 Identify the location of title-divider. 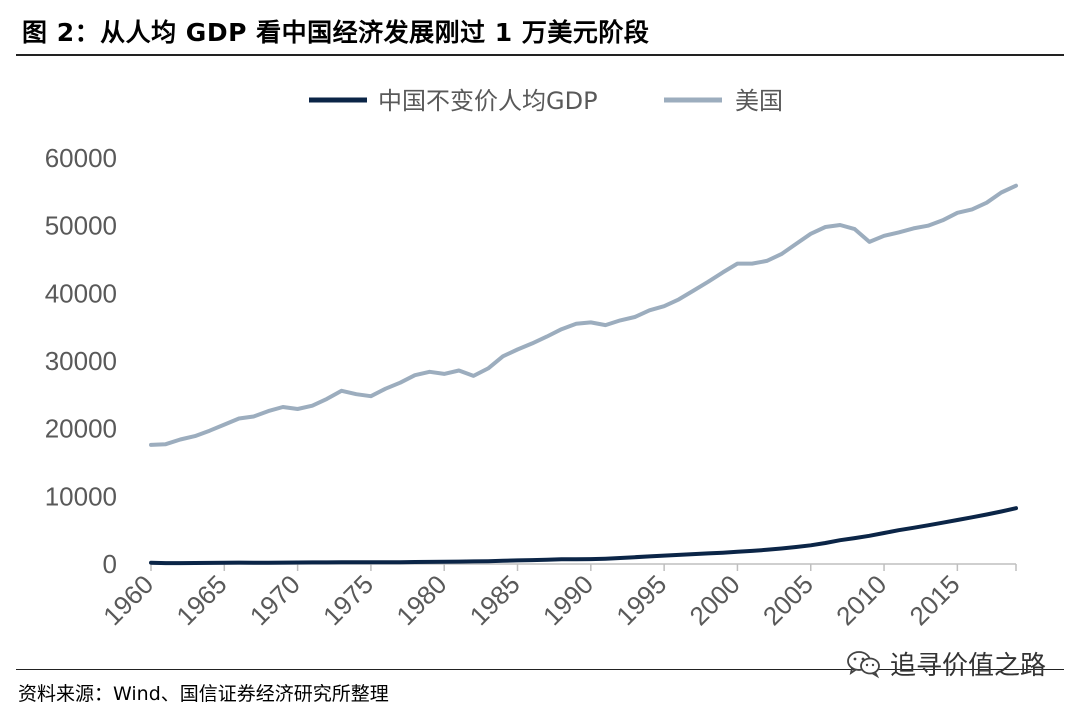
(540, 55).